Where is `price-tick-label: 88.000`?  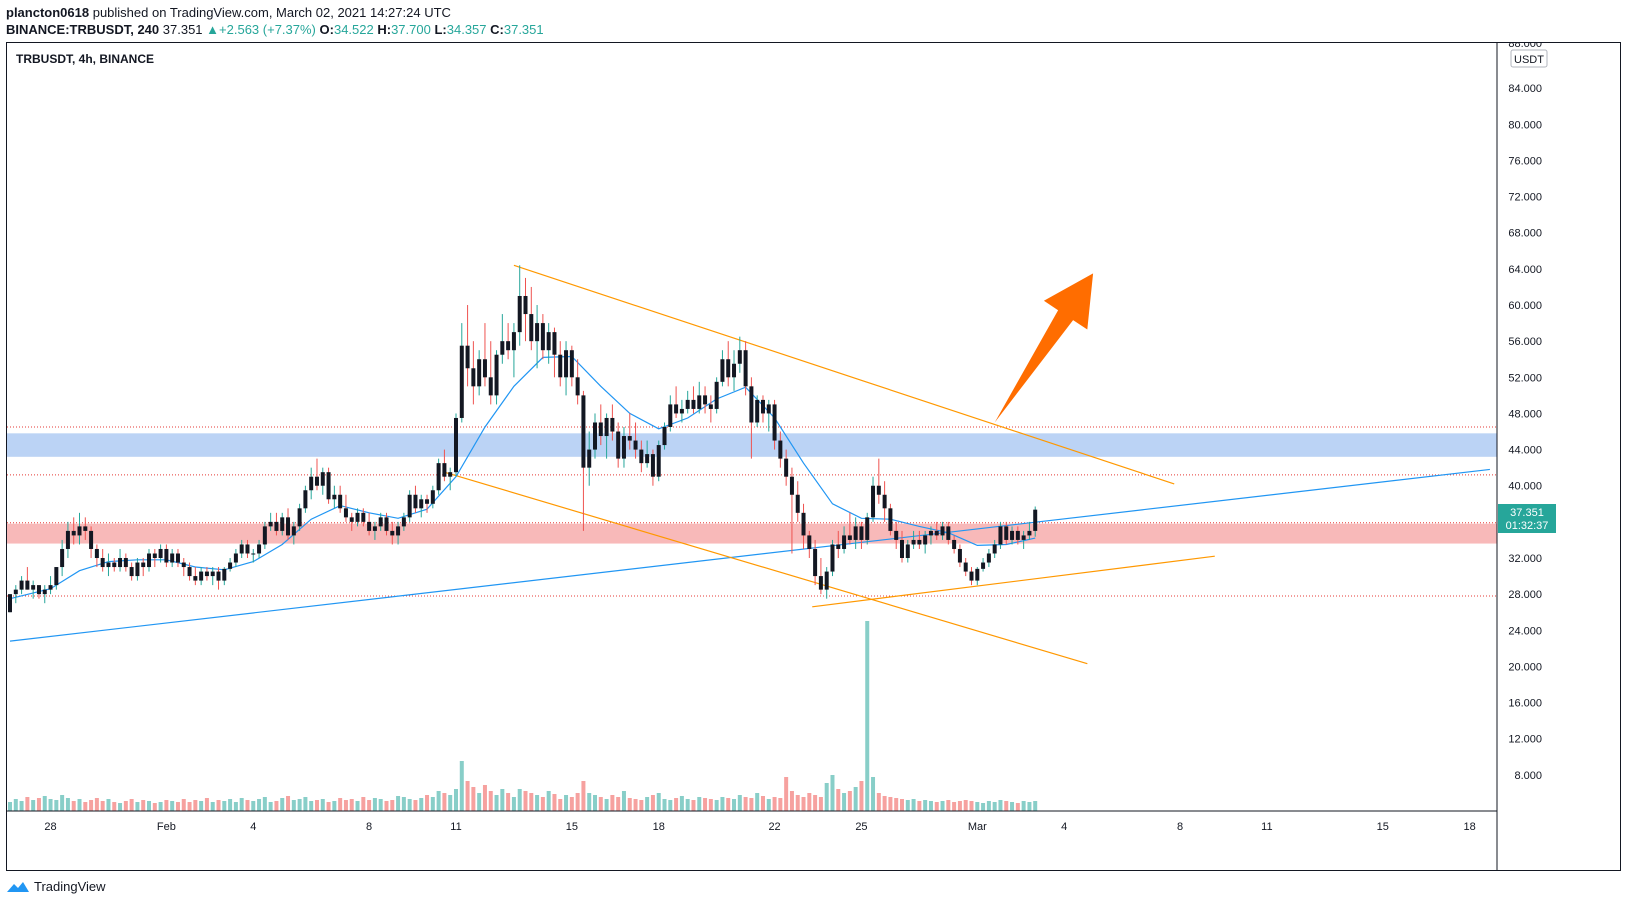
price-tick-label: 88.000 is located at coordinates (1525, 46).